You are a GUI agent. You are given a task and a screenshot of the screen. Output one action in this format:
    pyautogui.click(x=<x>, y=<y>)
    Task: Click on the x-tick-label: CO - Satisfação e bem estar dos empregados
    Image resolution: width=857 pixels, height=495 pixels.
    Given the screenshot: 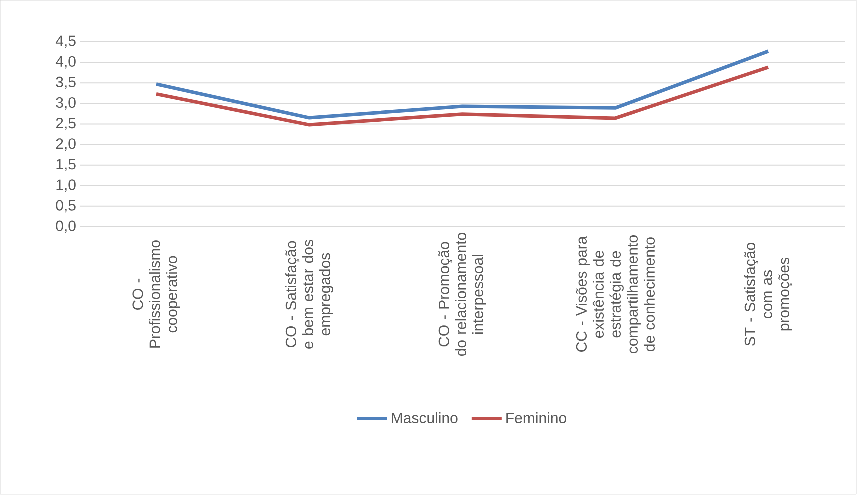 What is the action you would take?
    pyautogui.click(x=310, y=294)
    